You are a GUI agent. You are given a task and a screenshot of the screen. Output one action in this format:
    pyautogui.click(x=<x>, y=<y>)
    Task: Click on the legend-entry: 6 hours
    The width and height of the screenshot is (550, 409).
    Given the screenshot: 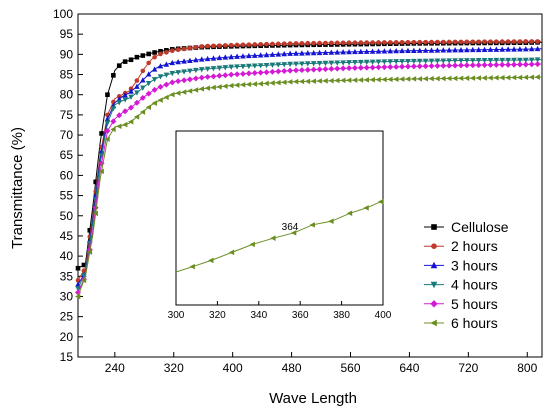 What is the action you would take?
    pyautogui.click(x=461, y=323)
    